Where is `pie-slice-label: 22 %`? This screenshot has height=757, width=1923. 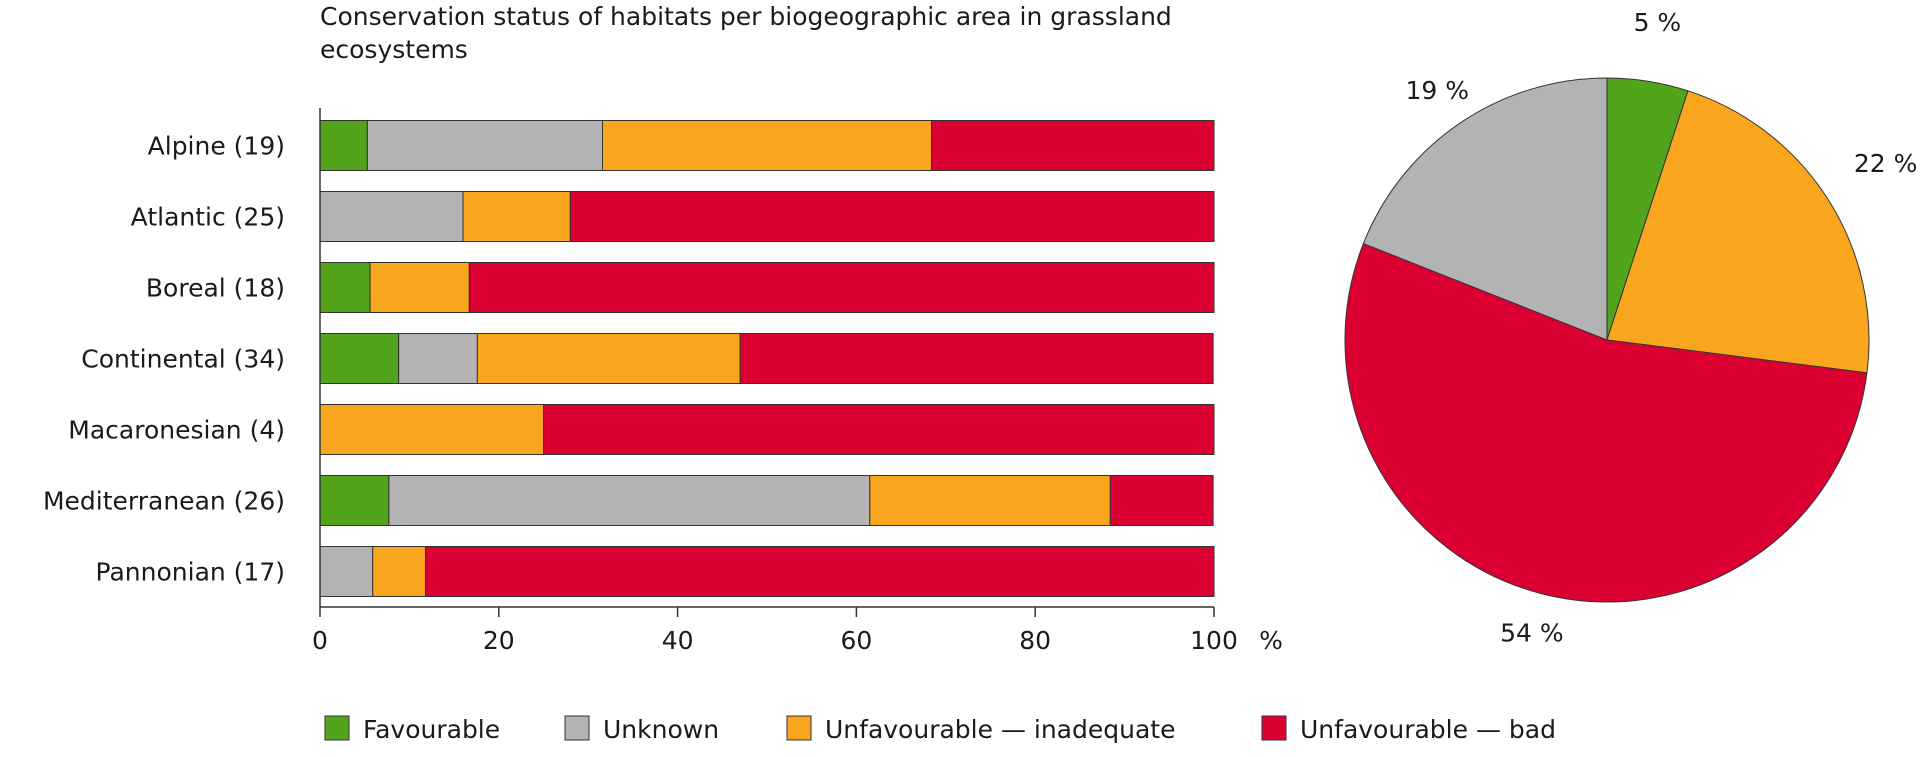
pie-slice-label: 22 % is located at coordinates (1886, 163).